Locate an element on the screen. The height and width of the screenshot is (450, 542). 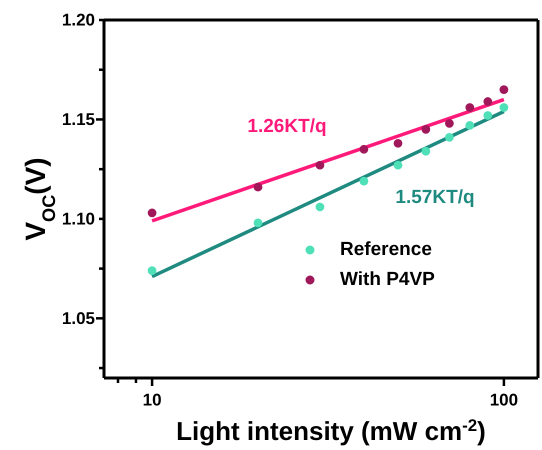
x-axis-title: Light intensity (mW cm$^{-2}$) is located at coordinates (331, 431).